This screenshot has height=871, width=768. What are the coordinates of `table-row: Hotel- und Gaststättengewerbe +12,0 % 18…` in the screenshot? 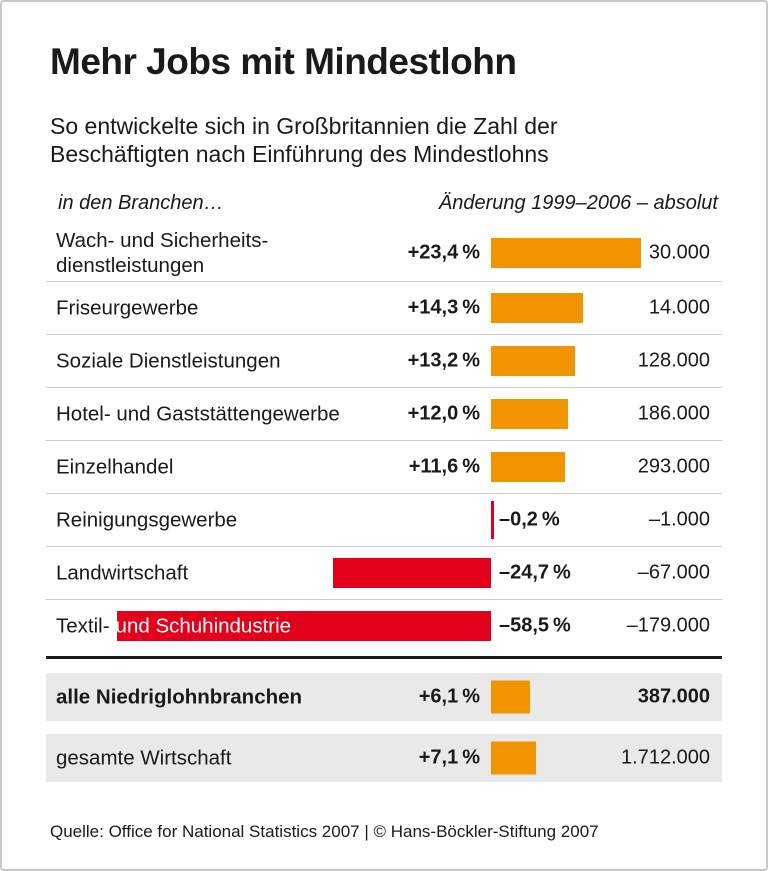 It's located at (384, 413).